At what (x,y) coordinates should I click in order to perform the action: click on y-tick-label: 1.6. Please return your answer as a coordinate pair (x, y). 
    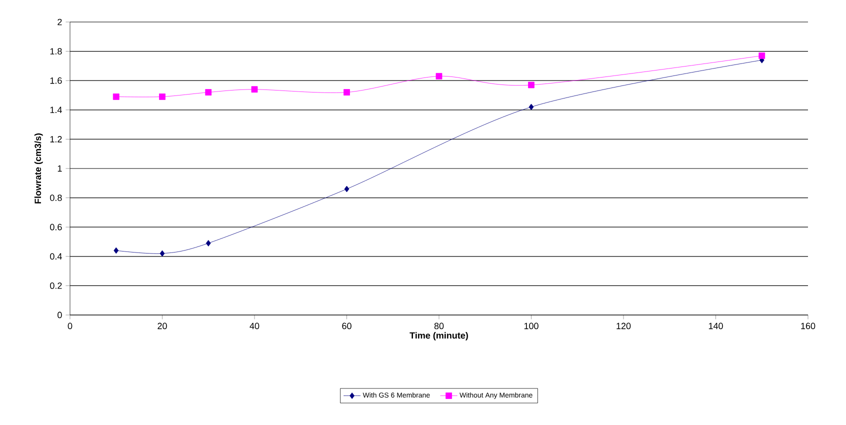
    Looking at the image, I should click on (56, 80).